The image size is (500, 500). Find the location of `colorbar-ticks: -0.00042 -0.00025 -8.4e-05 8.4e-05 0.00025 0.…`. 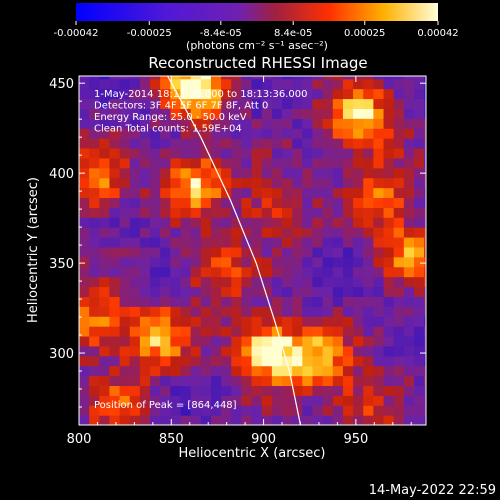

colorbar-ticks: -0.00042 -0.00025 -8.4e-05 8.4e-05 0.00025 0.… is located at coordinates (256, 30).